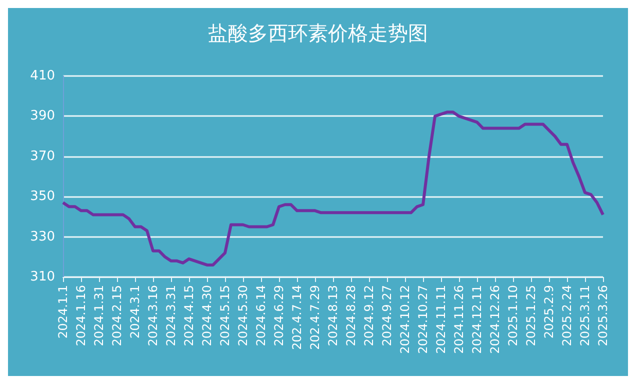 The width and height of the screenshot is (639, 386). I want to click on y-tick-label: 410, so click(42, 76).